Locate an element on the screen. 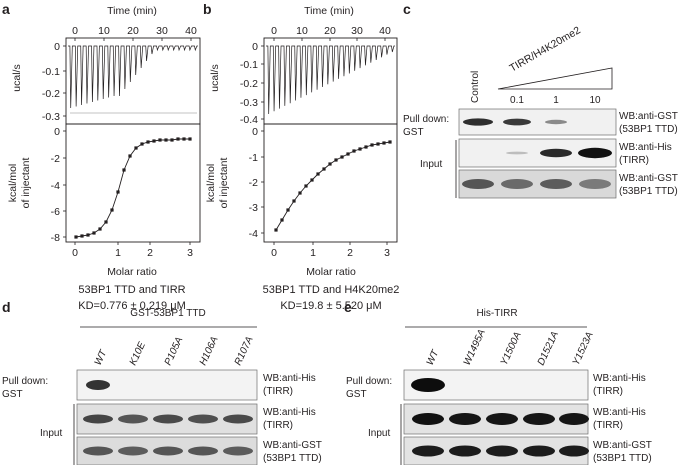  panel-e-wb-3b: (53BP1 TTD) is located at coordinates (622, 458).